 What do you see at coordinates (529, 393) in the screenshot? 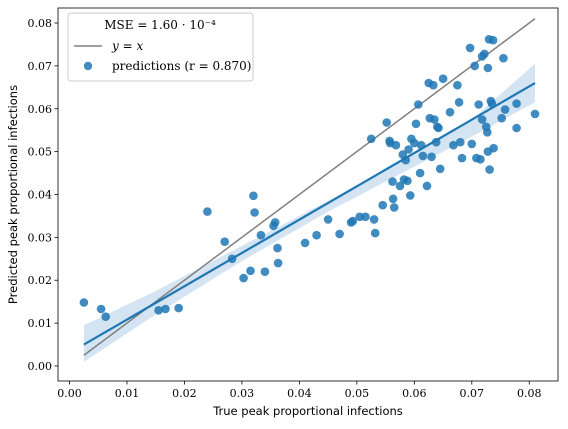
I see `x-tick-label: 0.08` at bounding box center [529, 393].